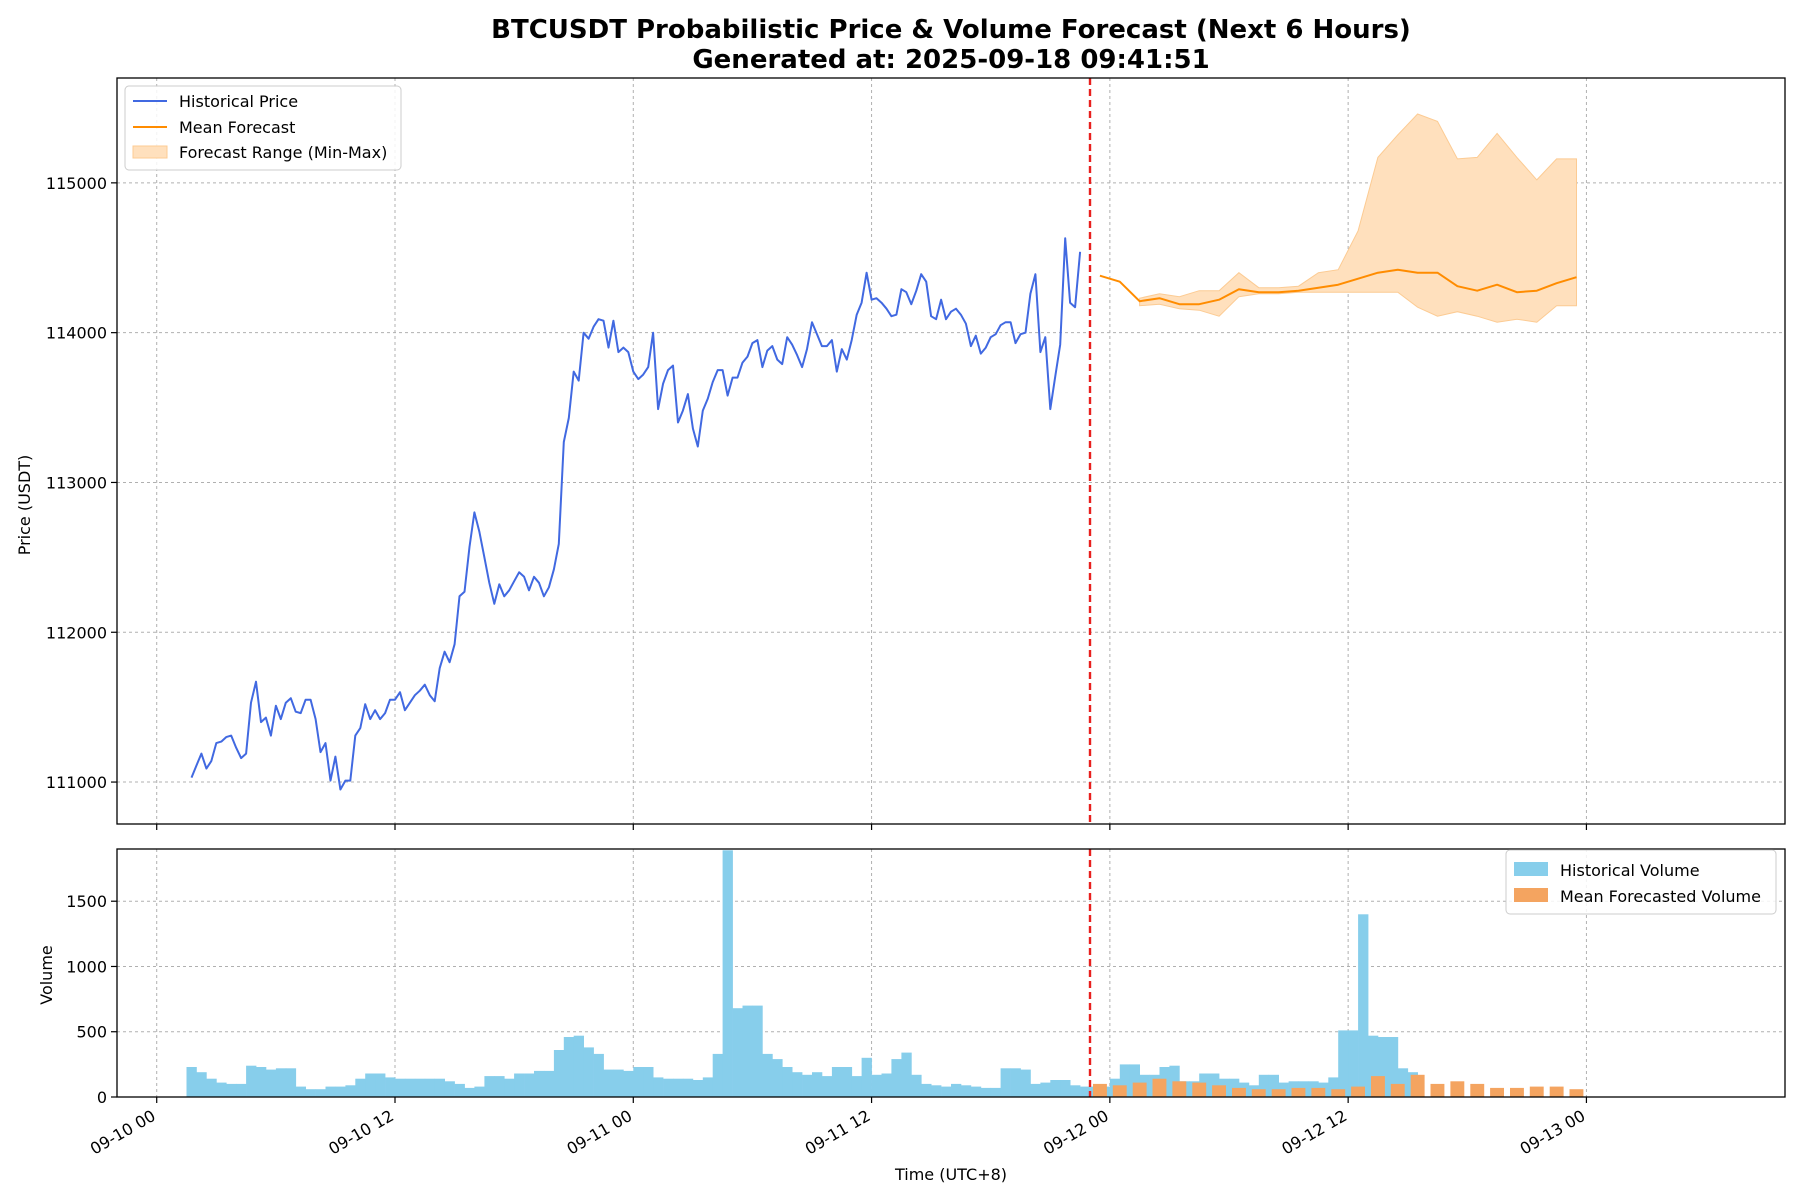 This screenshot has height=1200, width=1800. Describe the element at coordinates (283, 152) in the screenshot. I see `legend-forecast-range: Forecast Range (Min-Max)` at that location.